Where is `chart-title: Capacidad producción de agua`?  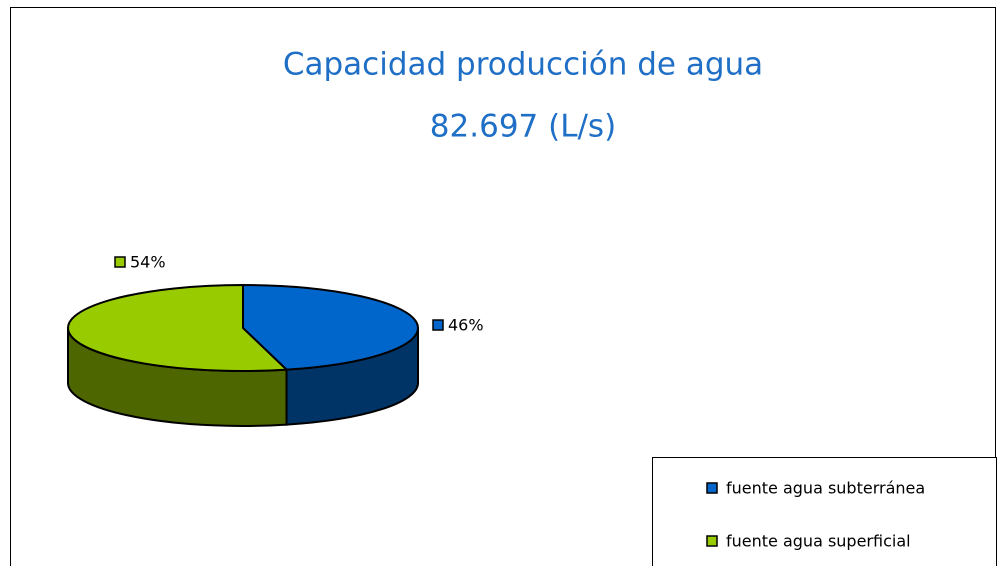 chart-title: Capacidad producción de agua is located at coordinates (523, 65).